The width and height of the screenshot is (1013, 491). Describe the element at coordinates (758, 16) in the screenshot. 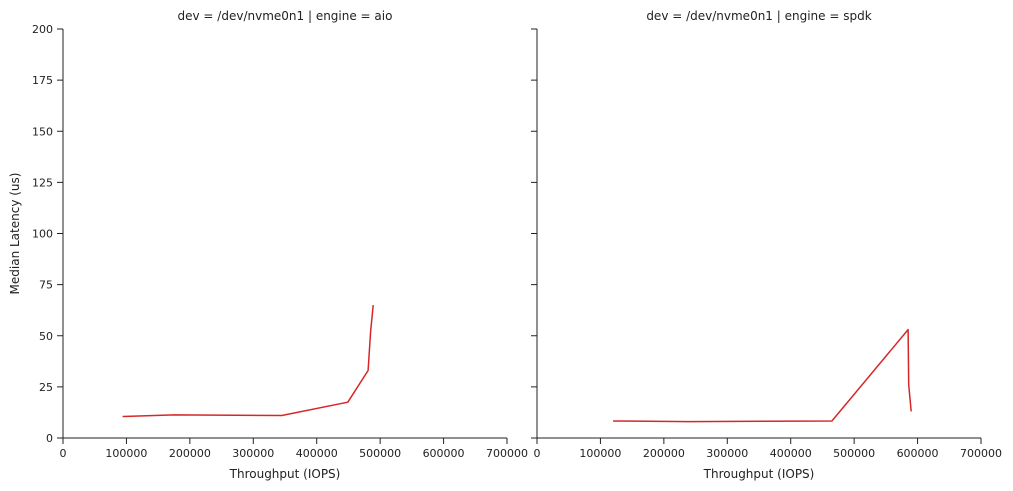

I see `panel-title: dev = /dev/nvme0n1 | engine = spdk` at that location.